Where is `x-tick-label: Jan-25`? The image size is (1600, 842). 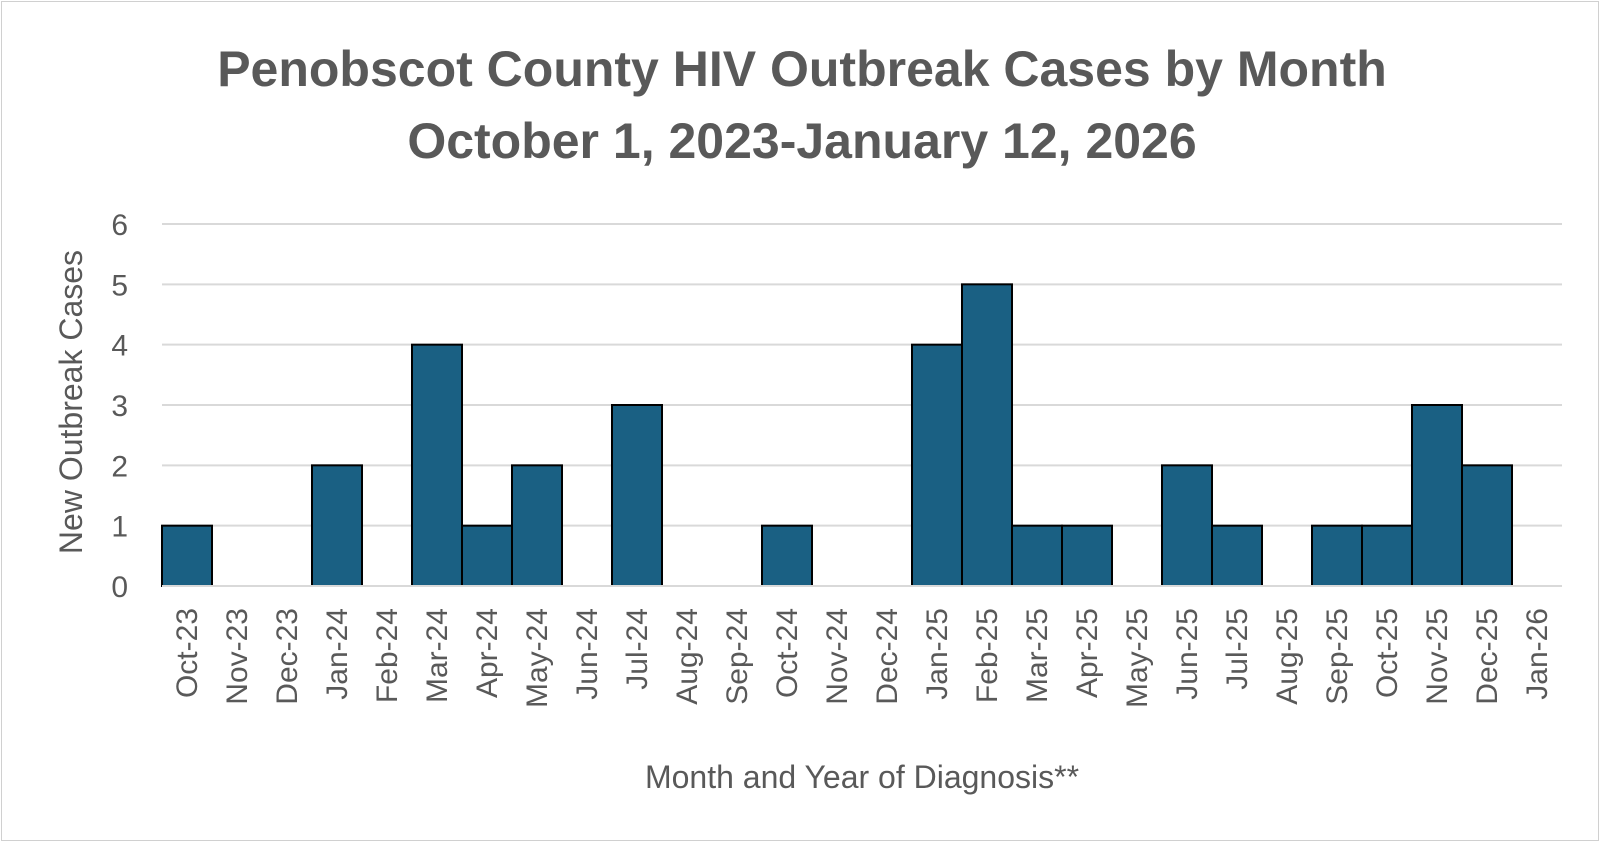
x-tick-label: Jan-25 is located at coordinates (937, 654).